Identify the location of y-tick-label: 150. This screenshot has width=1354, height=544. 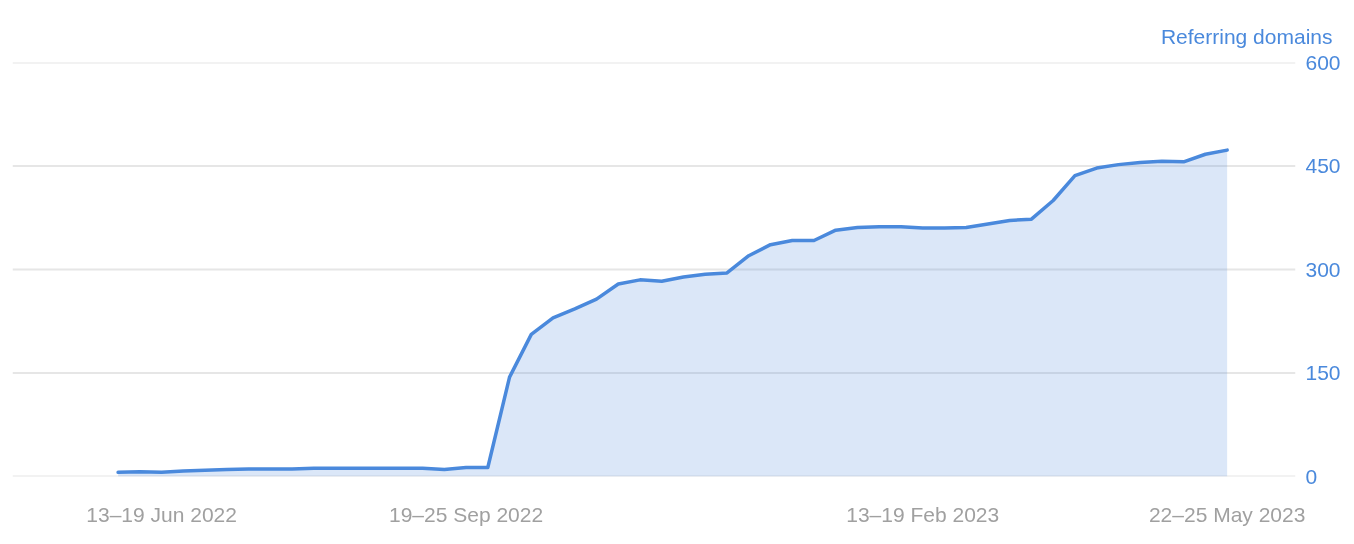
(1323, 372).